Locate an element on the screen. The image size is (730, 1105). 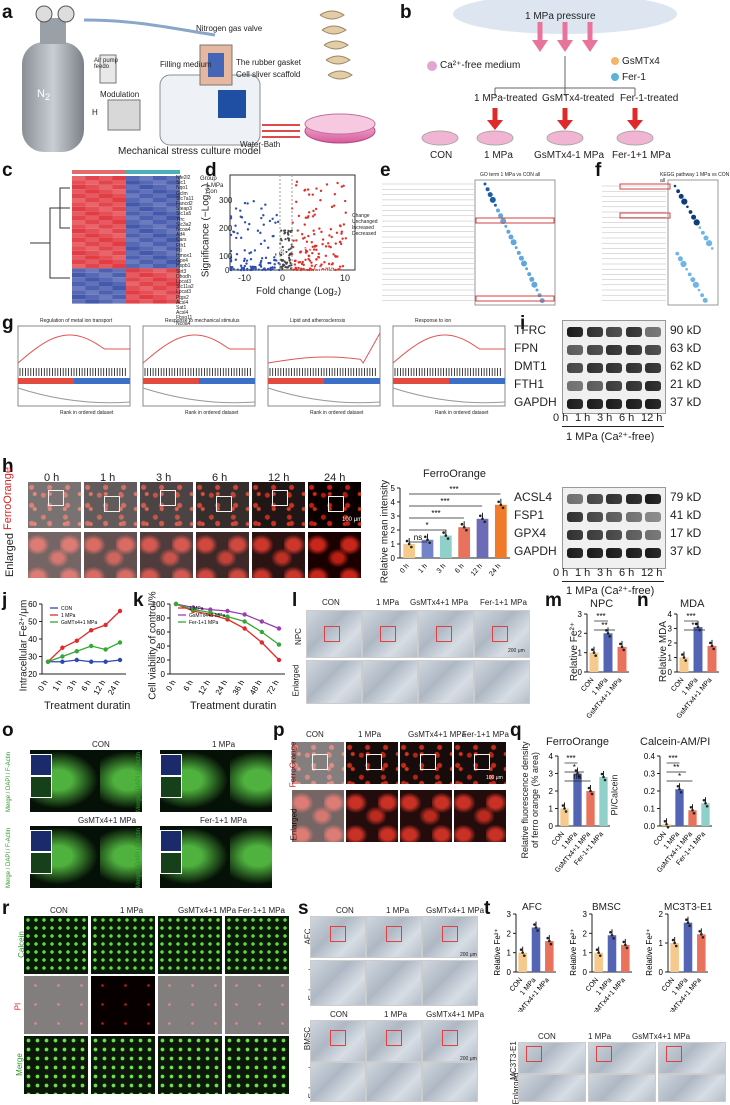
heatmap-gene-label: Nqo1 is located at coordinates (182, 188).